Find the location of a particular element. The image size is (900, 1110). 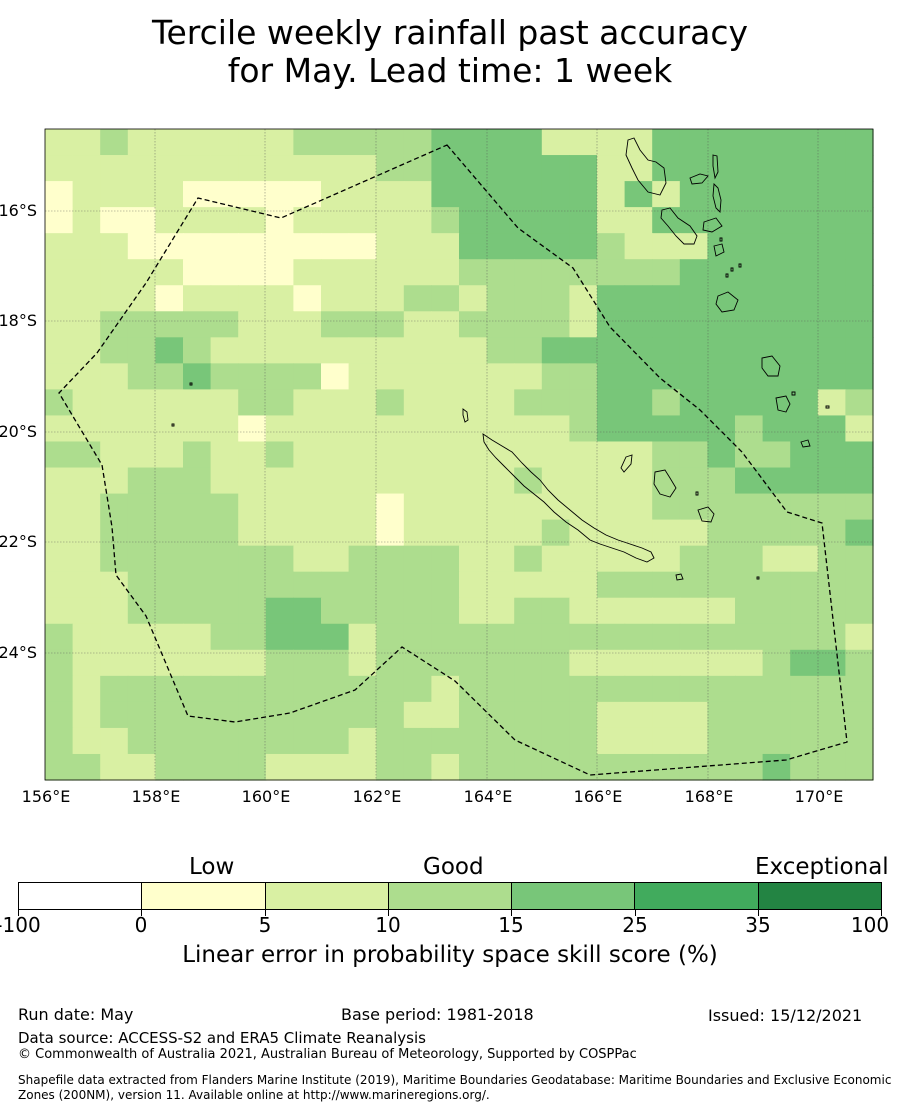

base-period: Base period: 1981-2018 is located at coordinates (437, 1014).